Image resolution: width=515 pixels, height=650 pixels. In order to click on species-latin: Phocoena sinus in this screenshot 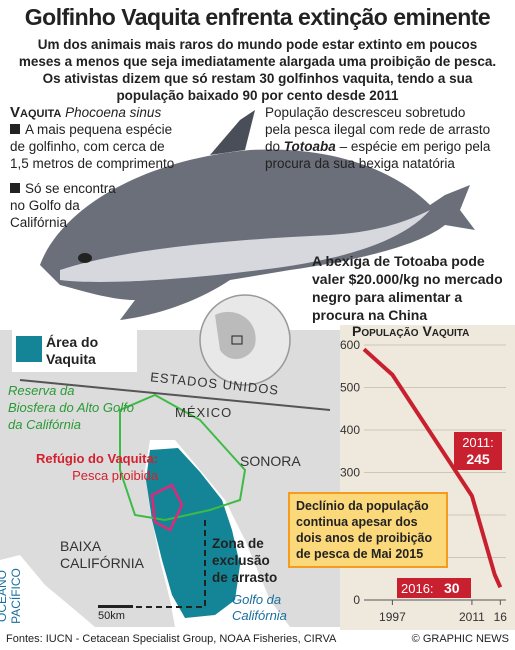, I will do `click(113, 112)`.